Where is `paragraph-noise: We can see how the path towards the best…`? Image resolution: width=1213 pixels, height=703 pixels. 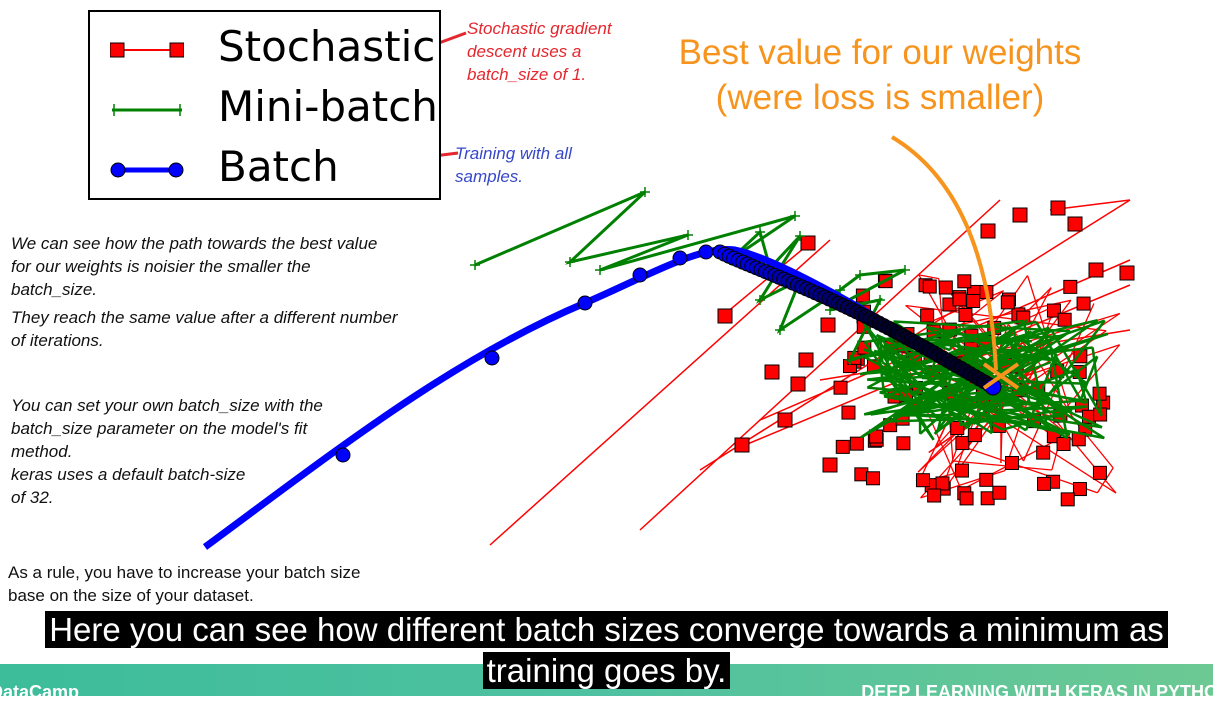 paragraph-noise: We can see how the path towards the best… is located at coordinates (194, 266).